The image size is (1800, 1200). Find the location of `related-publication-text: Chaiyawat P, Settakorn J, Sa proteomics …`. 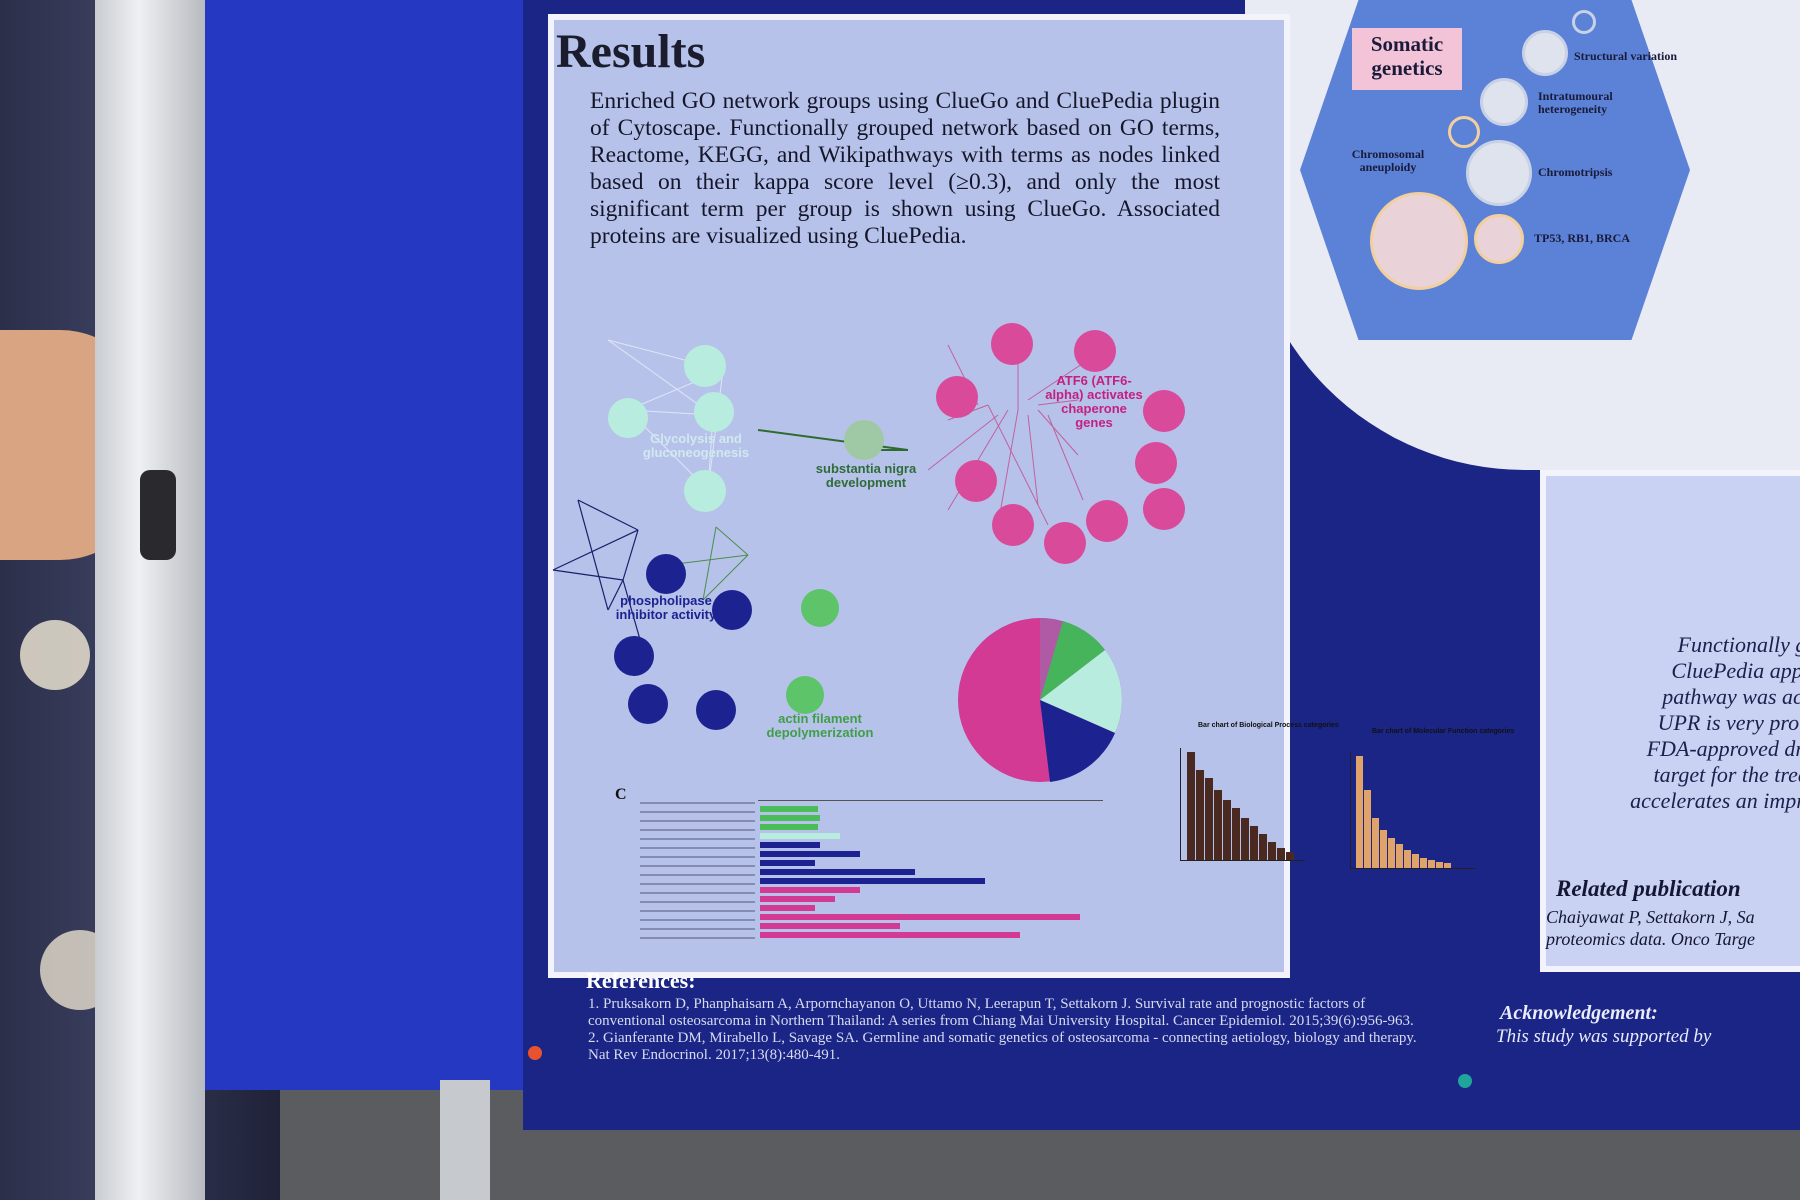

related-publication-text: Chaiyawat P, Settakorn J, Sa proteomics … is located at coordinates (1650, 928).